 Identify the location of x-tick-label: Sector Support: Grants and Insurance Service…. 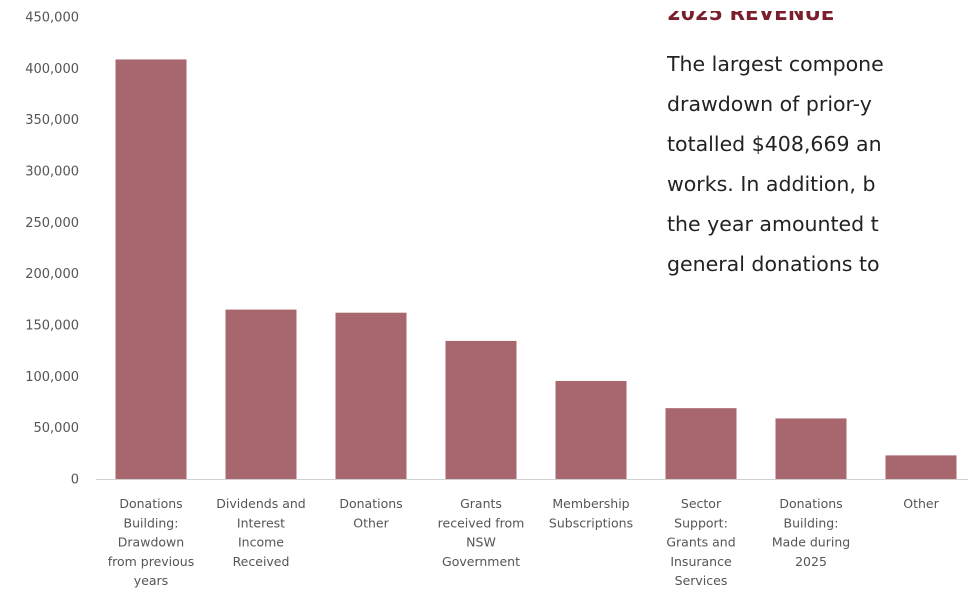
(700, 542).